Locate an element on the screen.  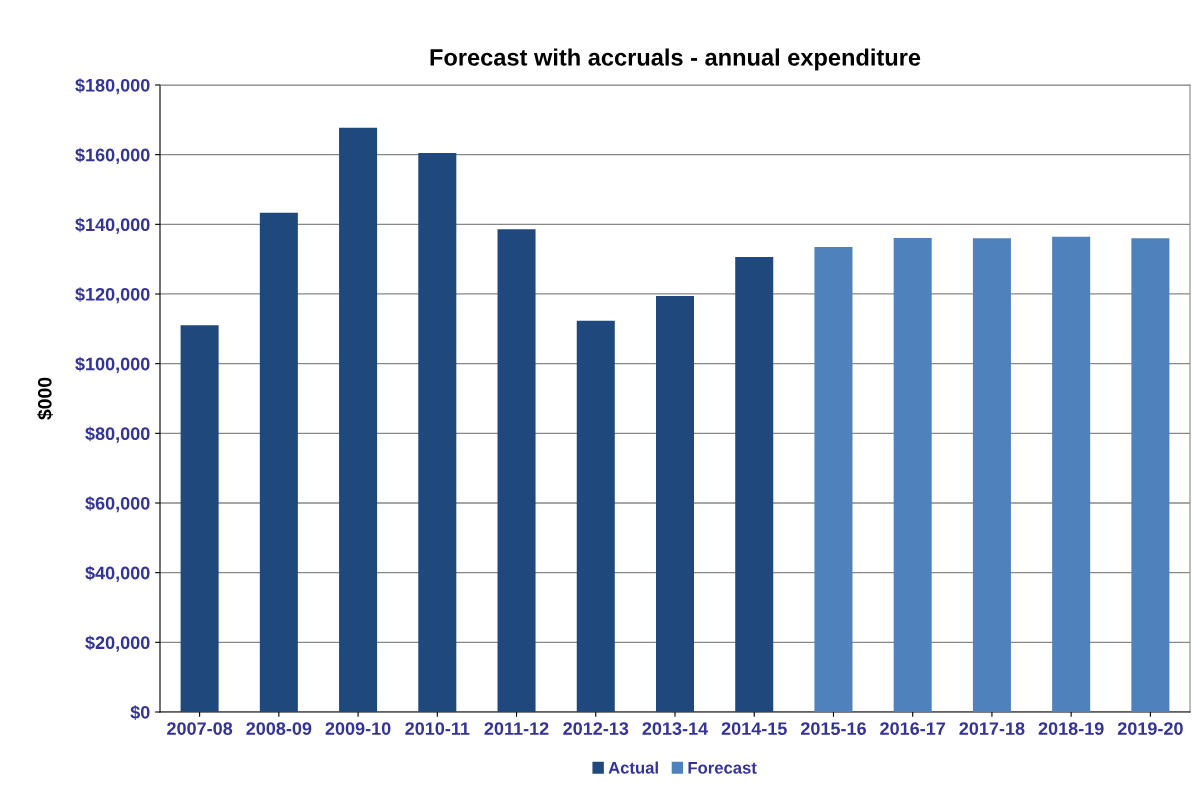
y-tick-label: $100,000 is located at coordinates (112, 364).